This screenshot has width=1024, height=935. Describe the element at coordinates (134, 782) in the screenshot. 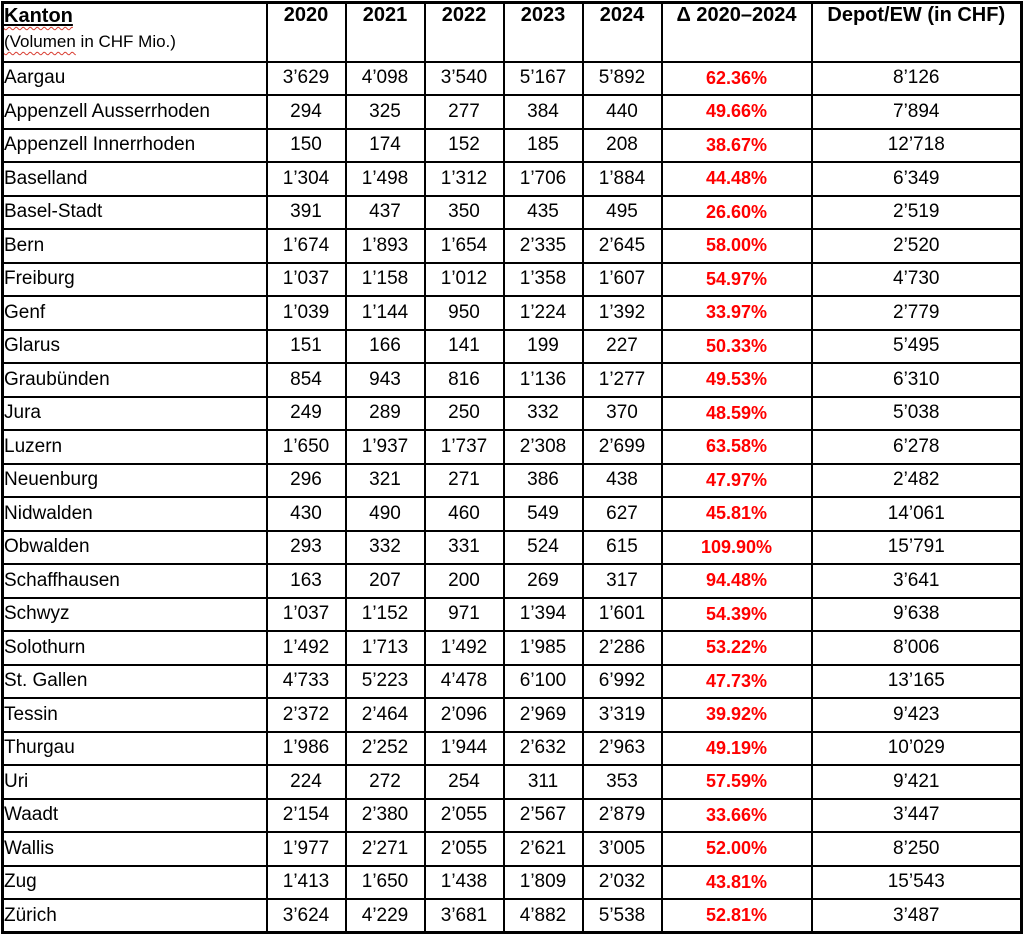

I see `kanton-cell: Uri` at that location.